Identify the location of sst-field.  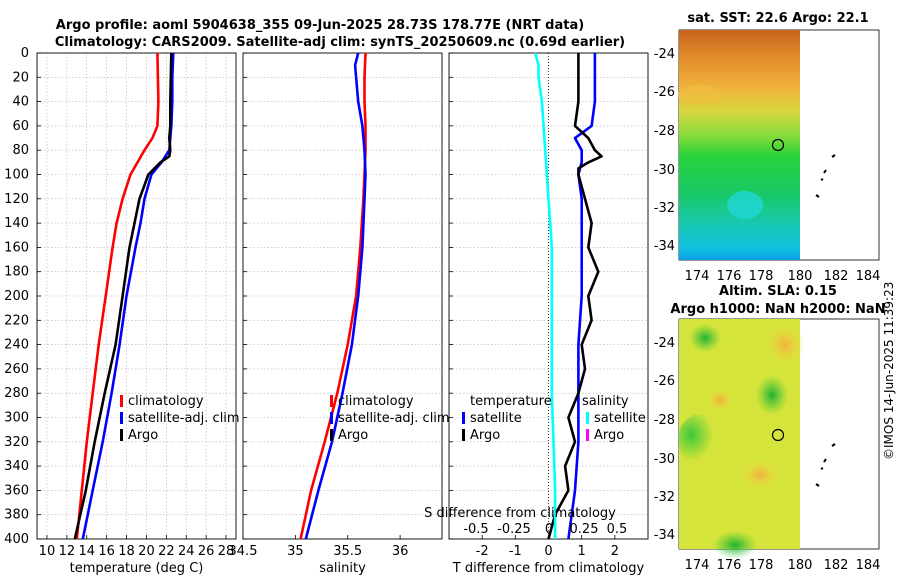
(739, 145).